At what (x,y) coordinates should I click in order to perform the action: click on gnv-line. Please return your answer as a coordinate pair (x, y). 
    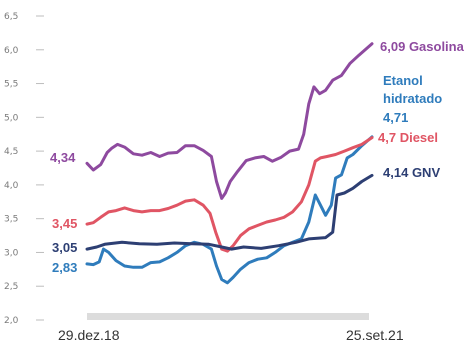
    Looking at the image, I should click on (229, 212).